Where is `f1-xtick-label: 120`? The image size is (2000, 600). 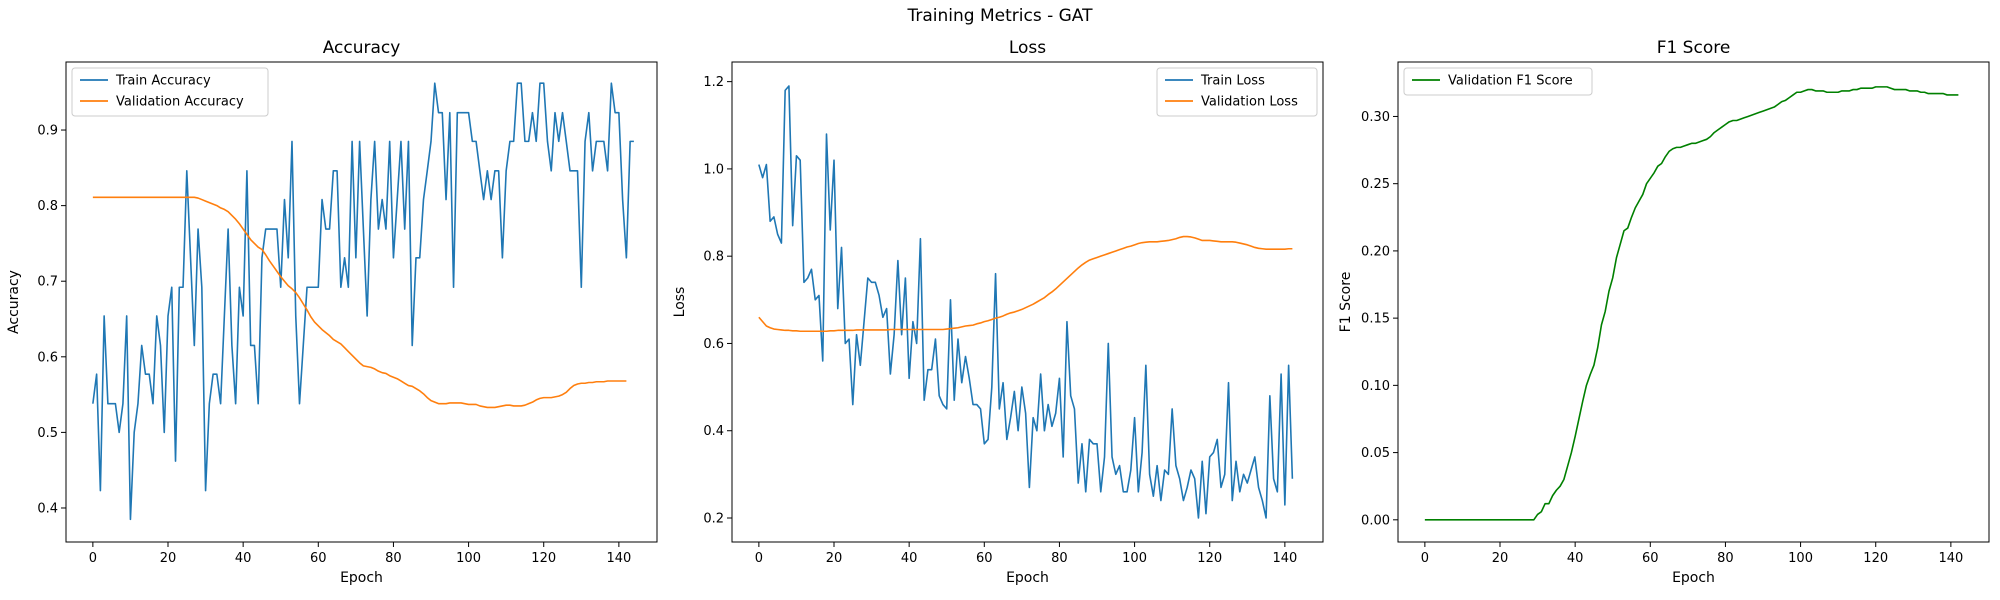
f1-xtick-label: 120 is located at coordinates (1875, 558).